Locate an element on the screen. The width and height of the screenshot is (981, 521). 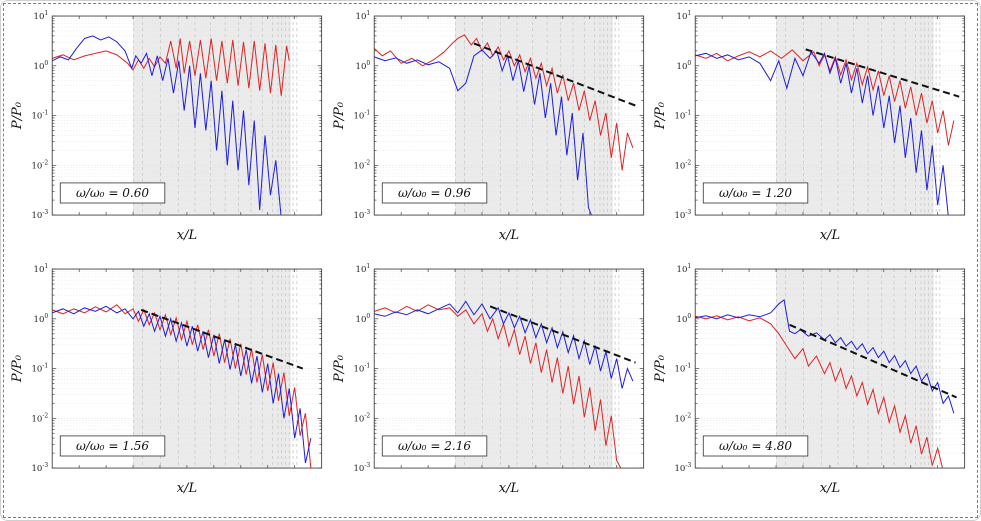
omega-label-box: ω/ω₀ = 0.60 is located at coordinates (112, 193).